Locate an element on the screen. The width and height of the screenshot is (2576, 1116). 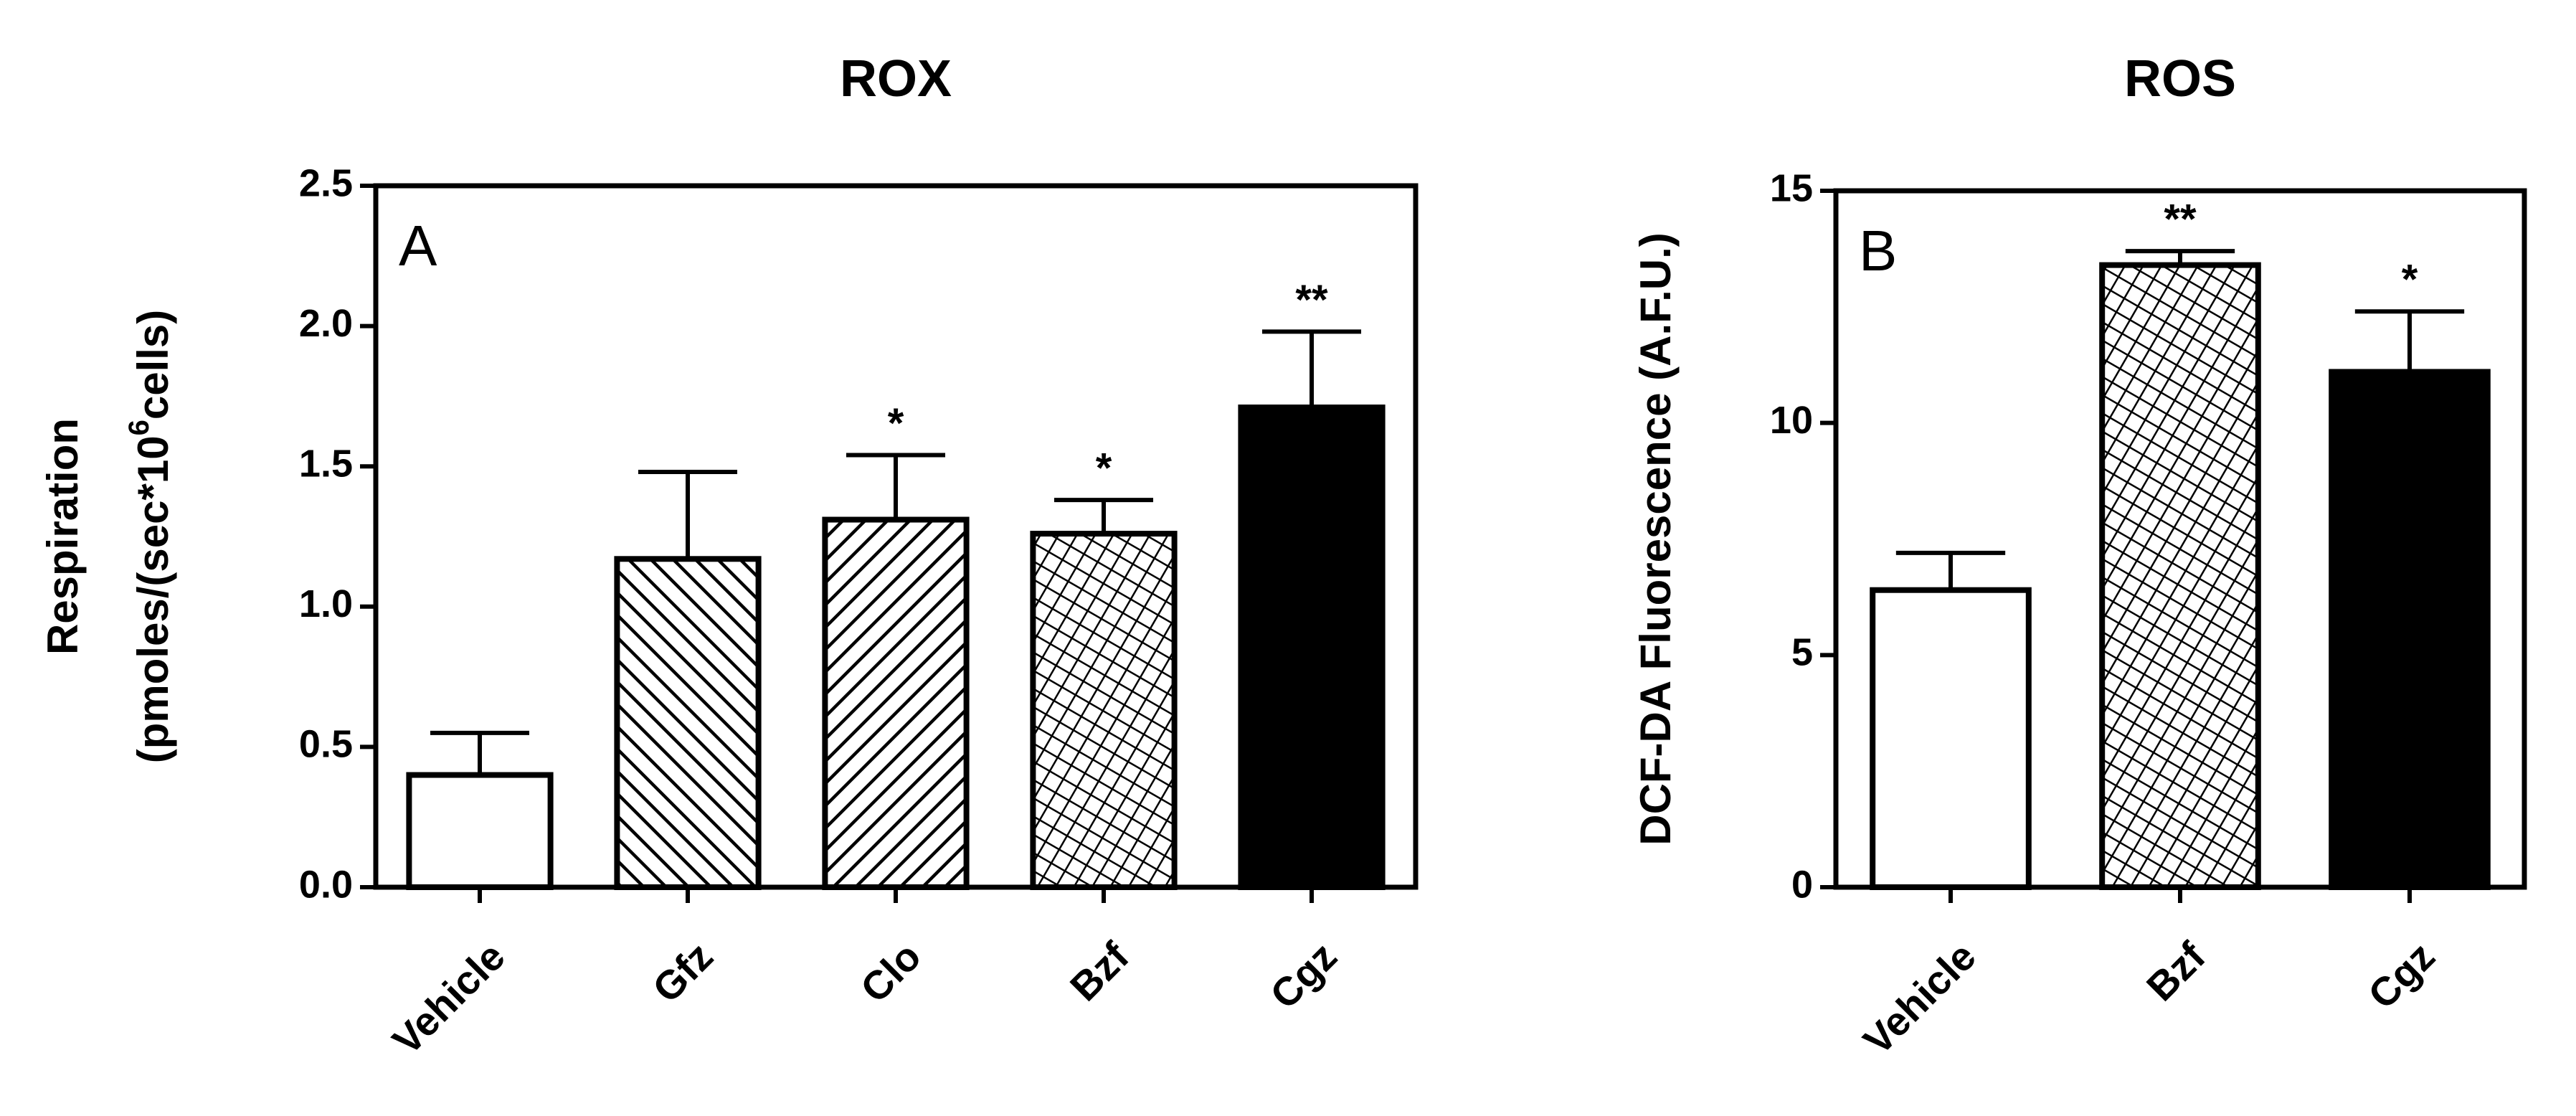
y-axis-label: DCF-DA Fluorescence (A.F.U.) is located at coordinates (1656, 539).